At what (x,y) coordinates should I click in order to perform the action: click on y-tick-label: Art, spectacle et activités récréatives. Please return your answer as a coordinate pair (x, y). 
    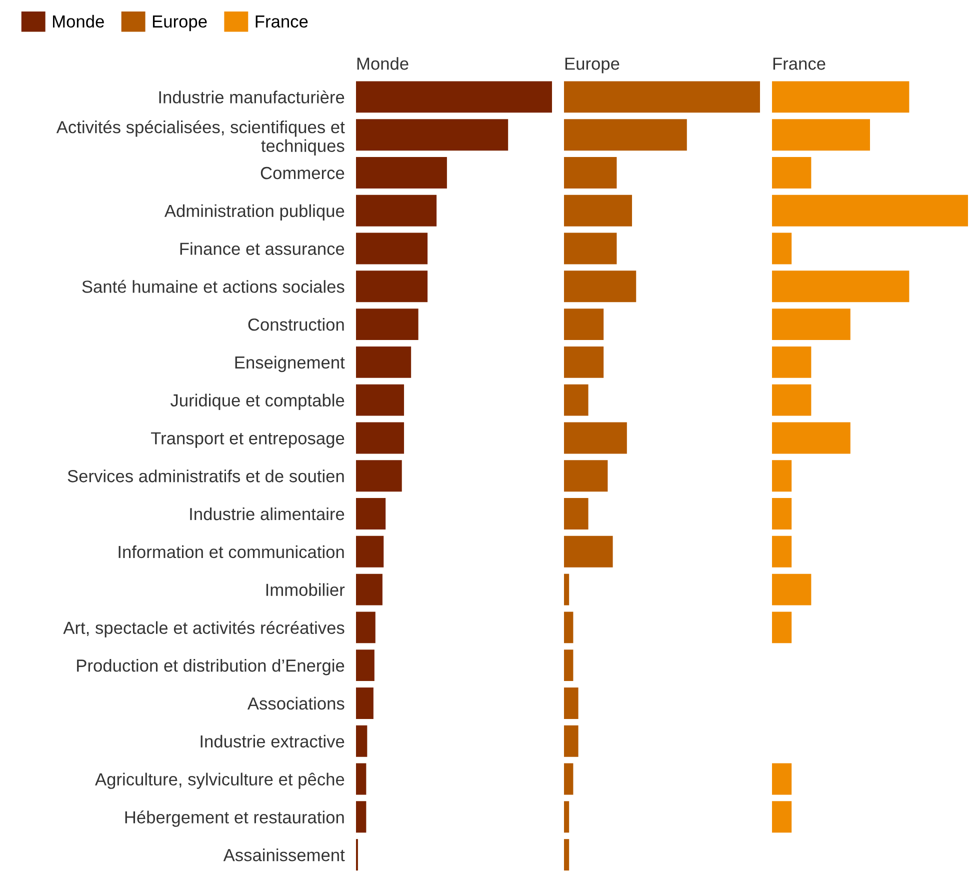
    Looking at the image, I should click on (203, 629).